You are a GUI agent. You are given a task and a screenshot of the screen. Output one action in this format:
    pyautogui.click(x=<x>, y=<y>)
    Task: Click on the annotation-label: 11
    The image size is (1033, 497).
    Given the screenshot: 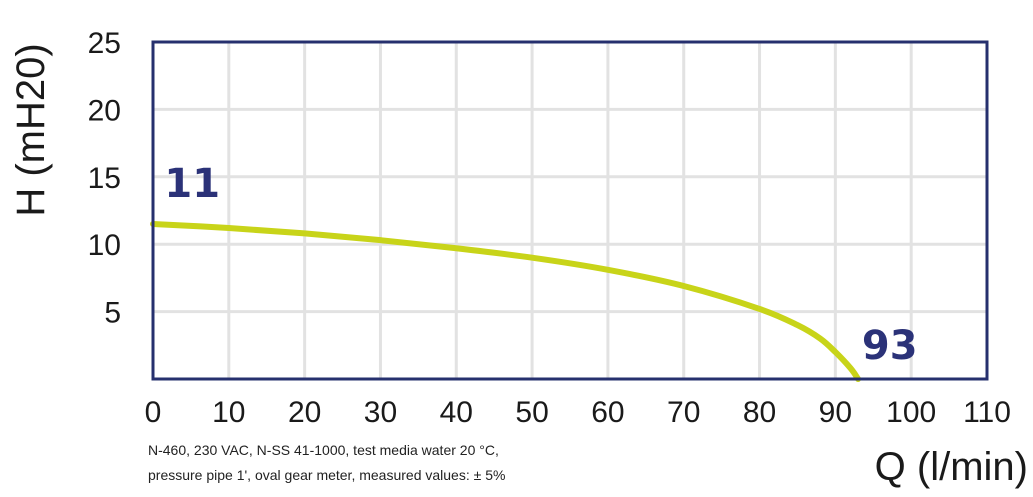 What is the action you would take?
    pyautogui.click(x=192, y=184)
    